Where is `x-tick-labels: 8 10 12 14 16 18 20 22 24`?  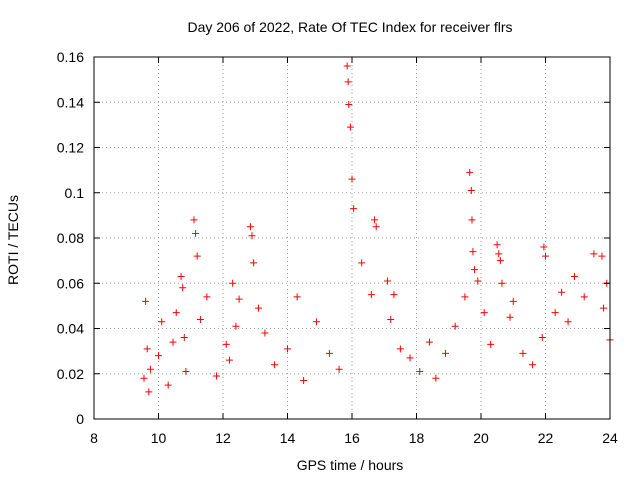
x-tick-labels: 8 10 12 14 16 18 20 22 24 is located at coordinates (354, 438).